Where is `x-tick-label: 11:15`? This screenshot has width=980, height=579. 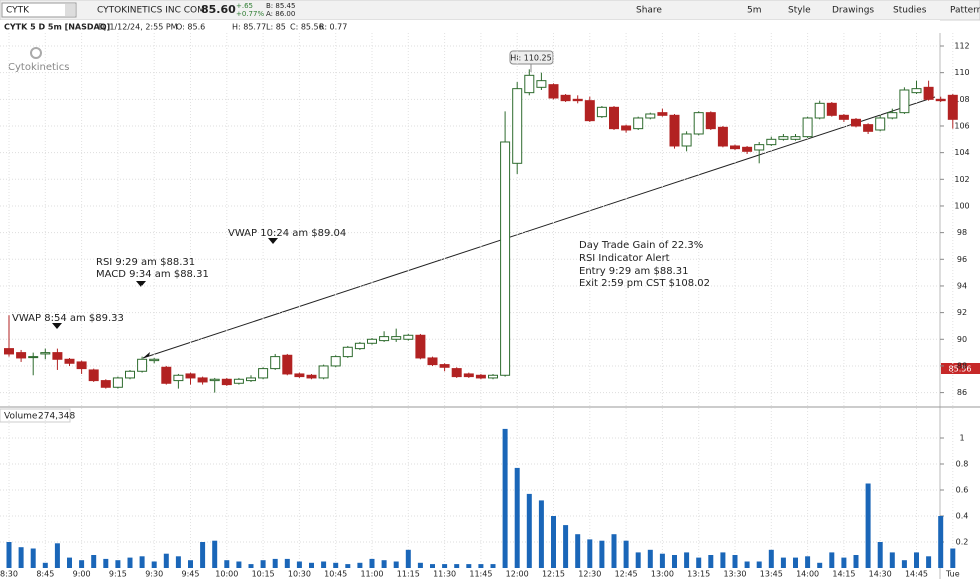
x-tick-label: 11:15 is located at coordinates (408, 574).